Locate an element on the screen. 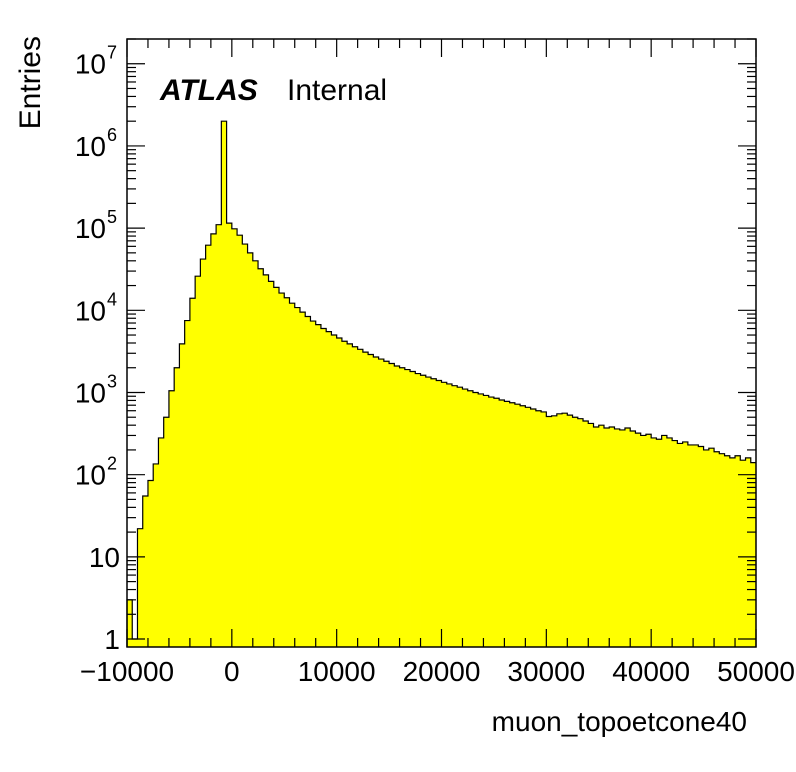 Image resolution: width=796 pixels, height=772 pixels. y-tick-exponent: 7 is located at coordinates (112, 53).